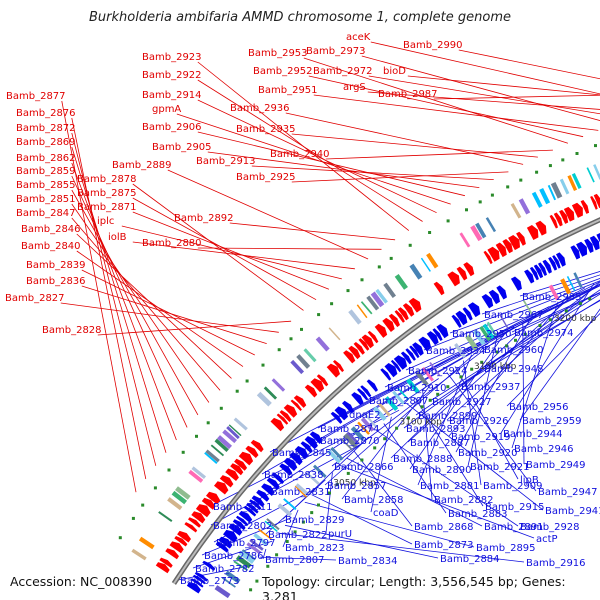 The width and height of the screenshot is (600, 600). What do you see at coordinates (436, 429) in the screenshot?
I see `reverse-gene-label: Bamb_2893` at bounding box center [436, 429].